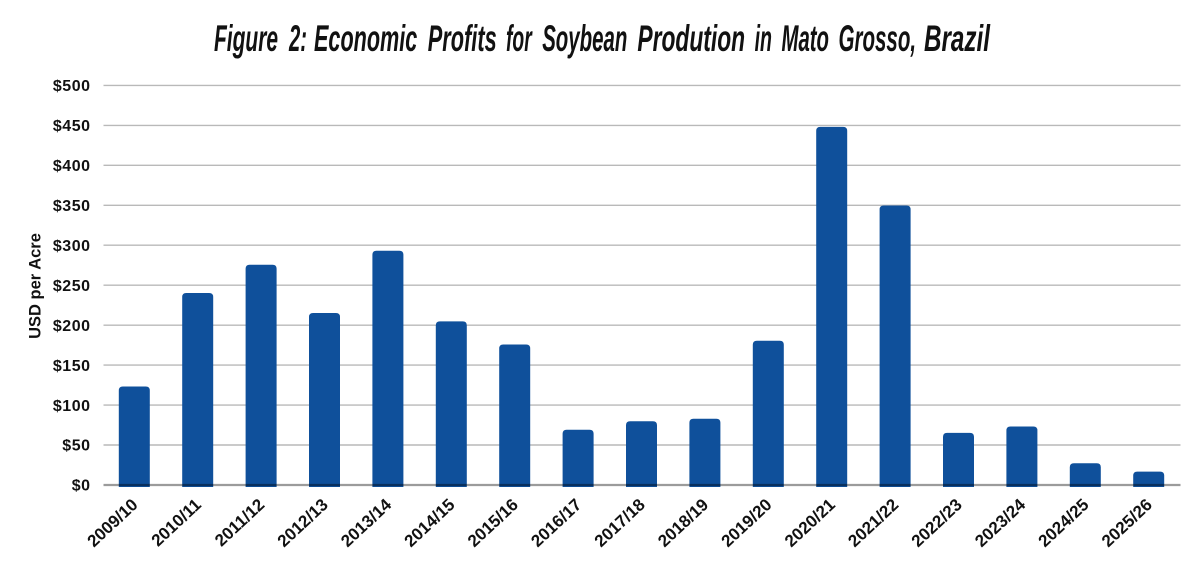  I want to click on svg-text: Figure, so click(246, 38).